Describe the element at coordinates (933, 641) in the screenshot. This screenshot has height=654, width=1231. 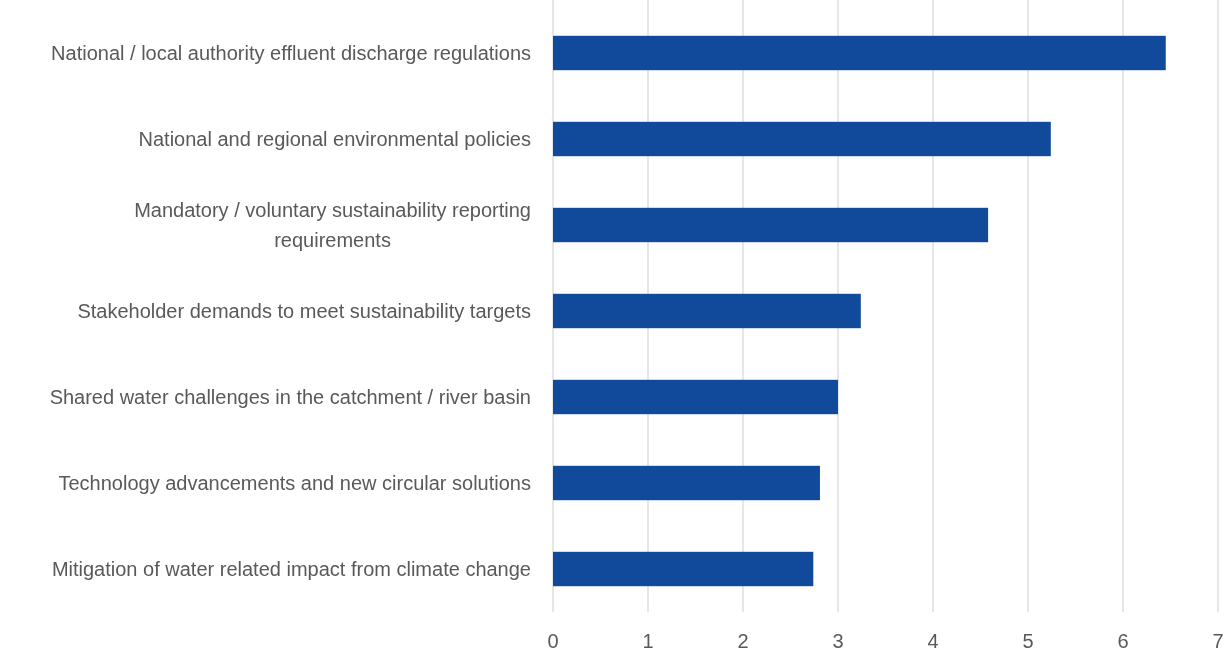
I see `x-tick-label: 4` at that location.